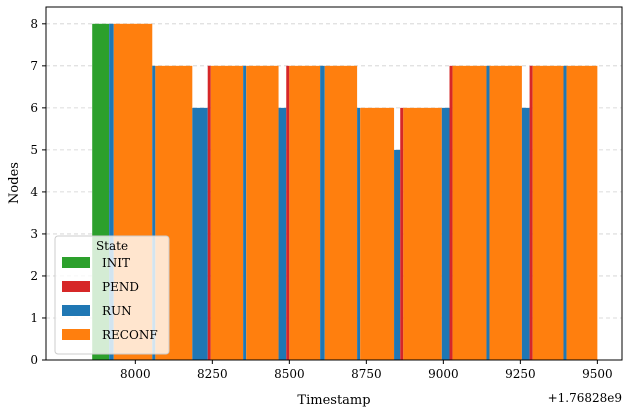 The image size is (624, 417). Describe the element at coordinates (112, 246) in the screenshot. I see `legend-title: State` at that location.